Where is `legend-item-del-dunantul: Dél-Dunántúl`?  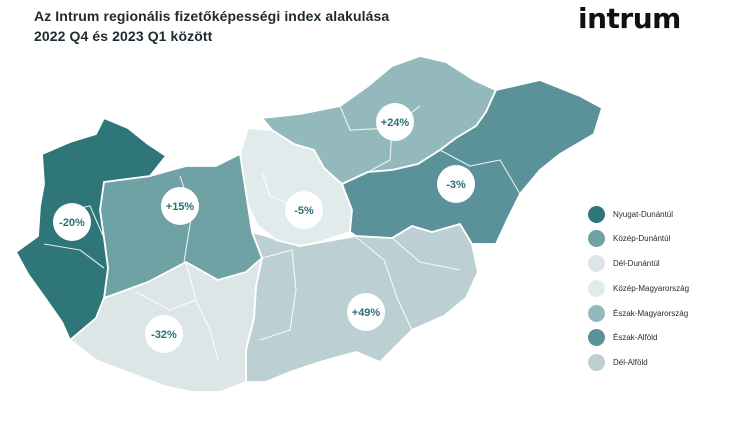
legend-item-del-dunantul: Dél-Dunántúl is located at coordinates (638, 264).